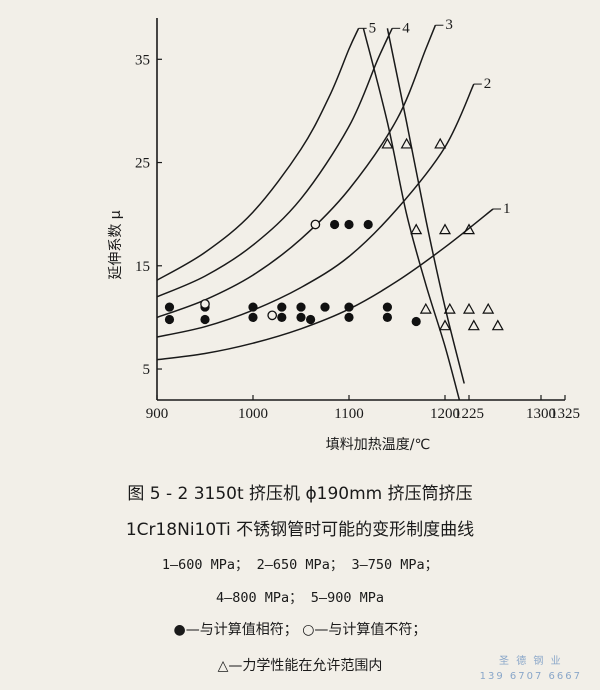 Image resolution: width=600 pixels, height=690 pixels. I want to click on watermark: 圣 德 钢 业 139 6707 6667, so click(531, 669).